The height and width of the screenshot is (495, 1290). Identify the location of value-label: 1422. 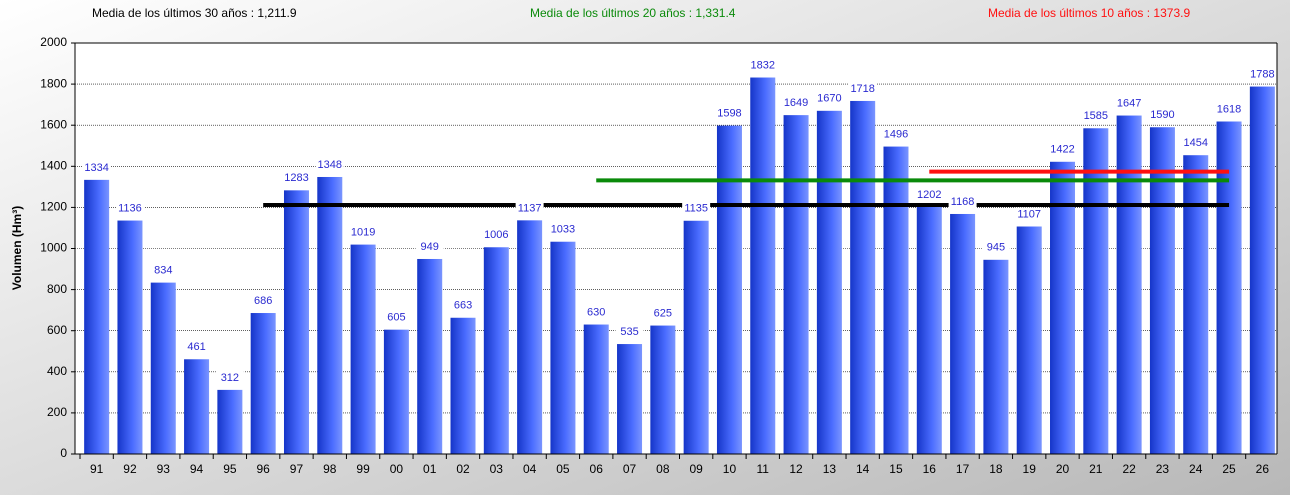
(1062, 150).